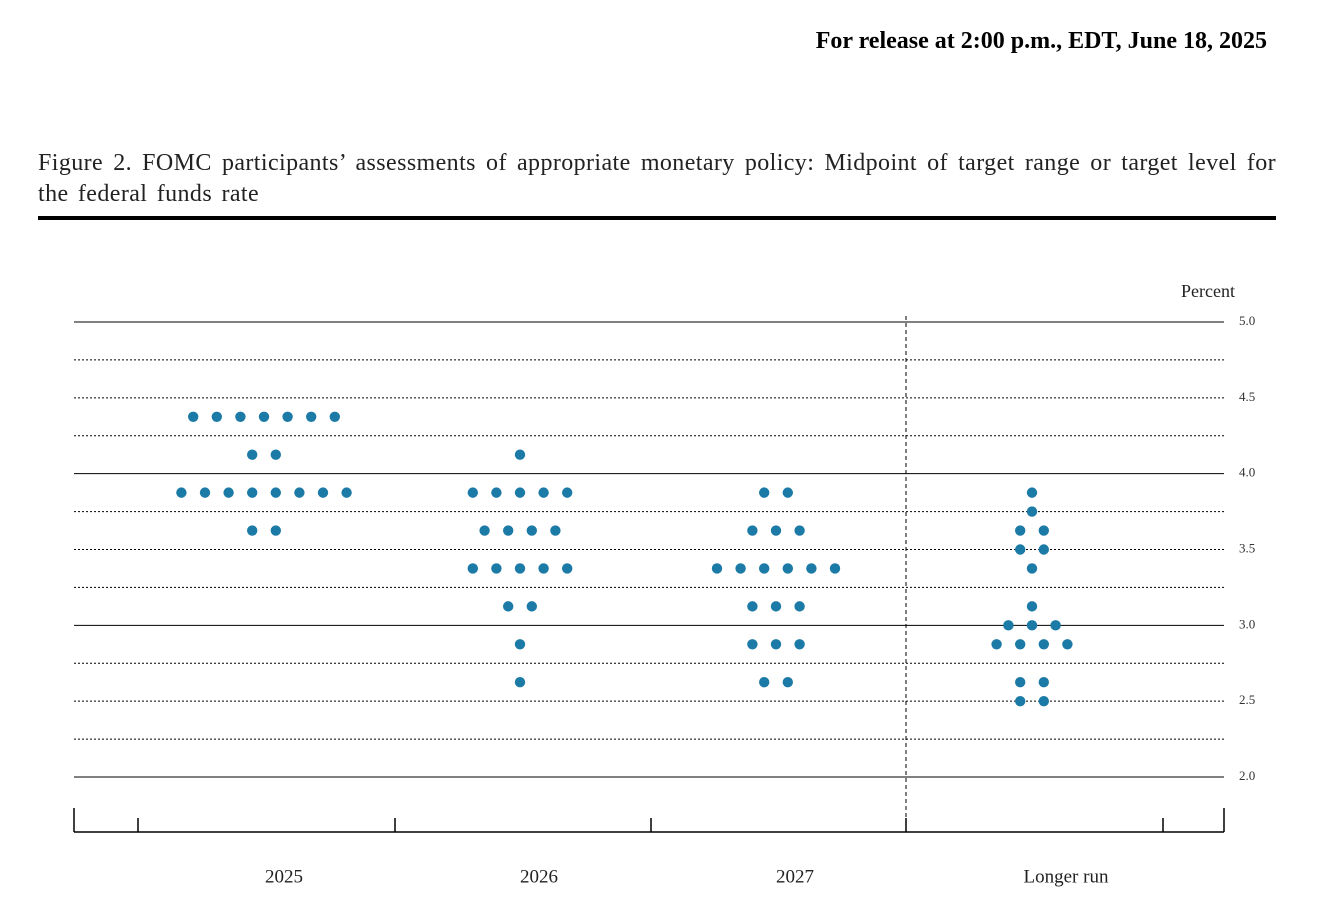  Describe the element at coordinates (1247, 775) in the screenshot. I see `y-tick-label: 2.0` at that location.